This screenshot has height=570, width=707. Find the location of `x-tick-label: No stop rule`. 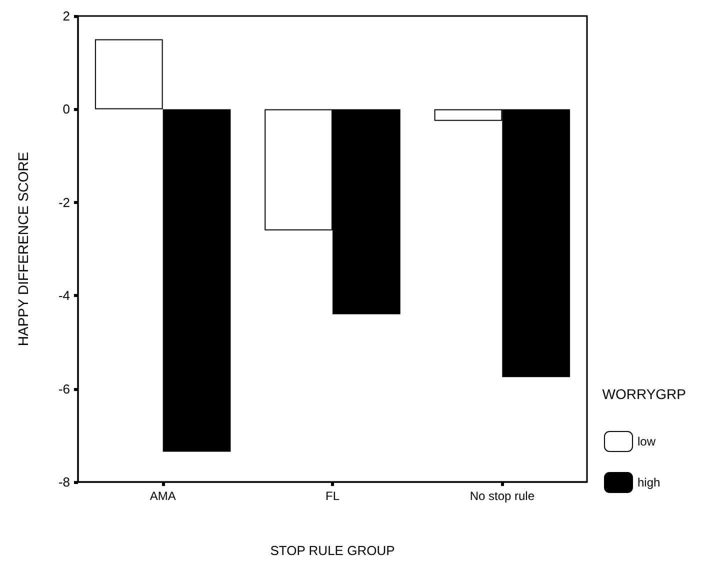

x-tick-label: No stop rule is located at coordinates (502, 496).